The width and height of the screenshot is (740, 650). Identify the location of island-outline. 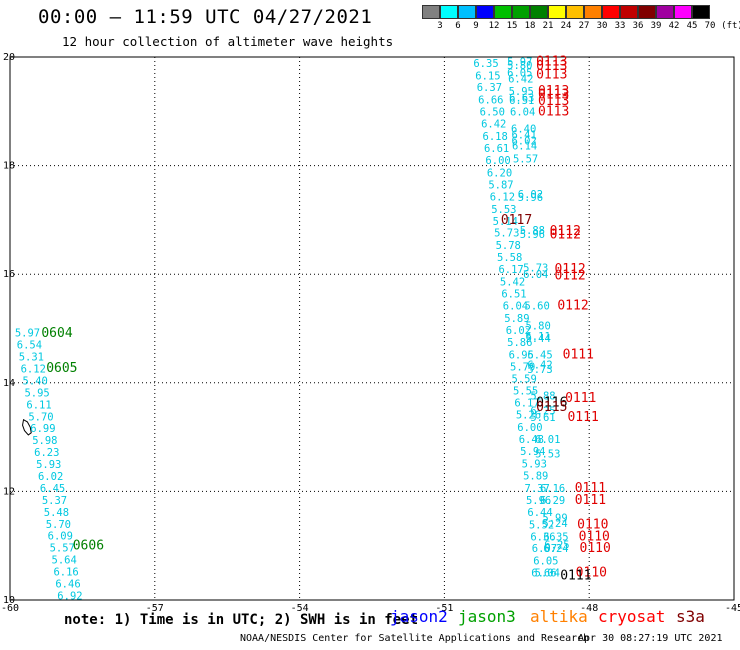
(27, 427).